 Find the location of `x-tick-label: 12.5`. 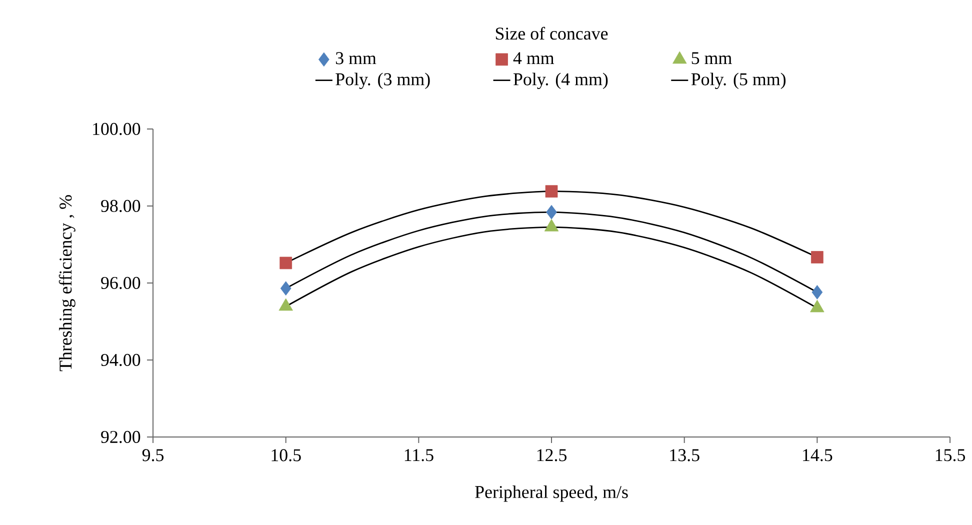

x-tick-label: 12.5 is located at coordinates (551, 455).